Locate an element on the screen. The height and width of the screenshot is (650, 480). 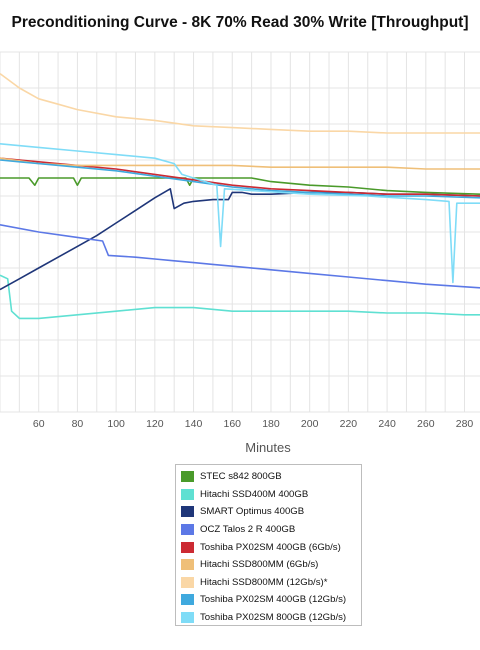
x-tick-label: 60 is located at coordinates (39, 424).